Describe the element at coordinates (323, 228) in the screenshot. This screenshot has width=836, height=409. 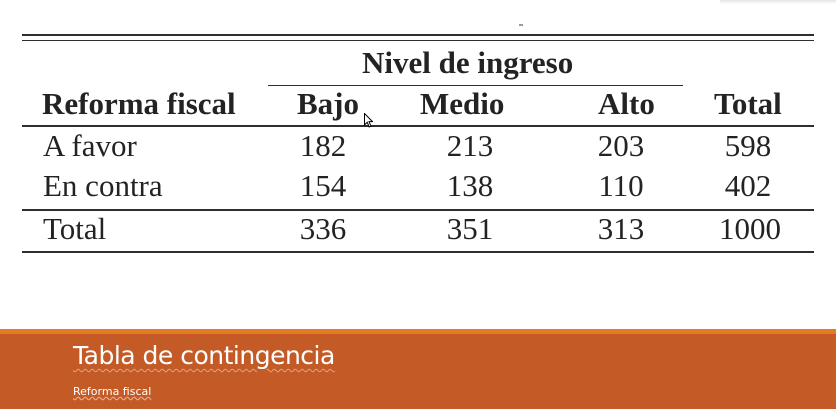
I see `cell-total-bajo: 336` at that location.